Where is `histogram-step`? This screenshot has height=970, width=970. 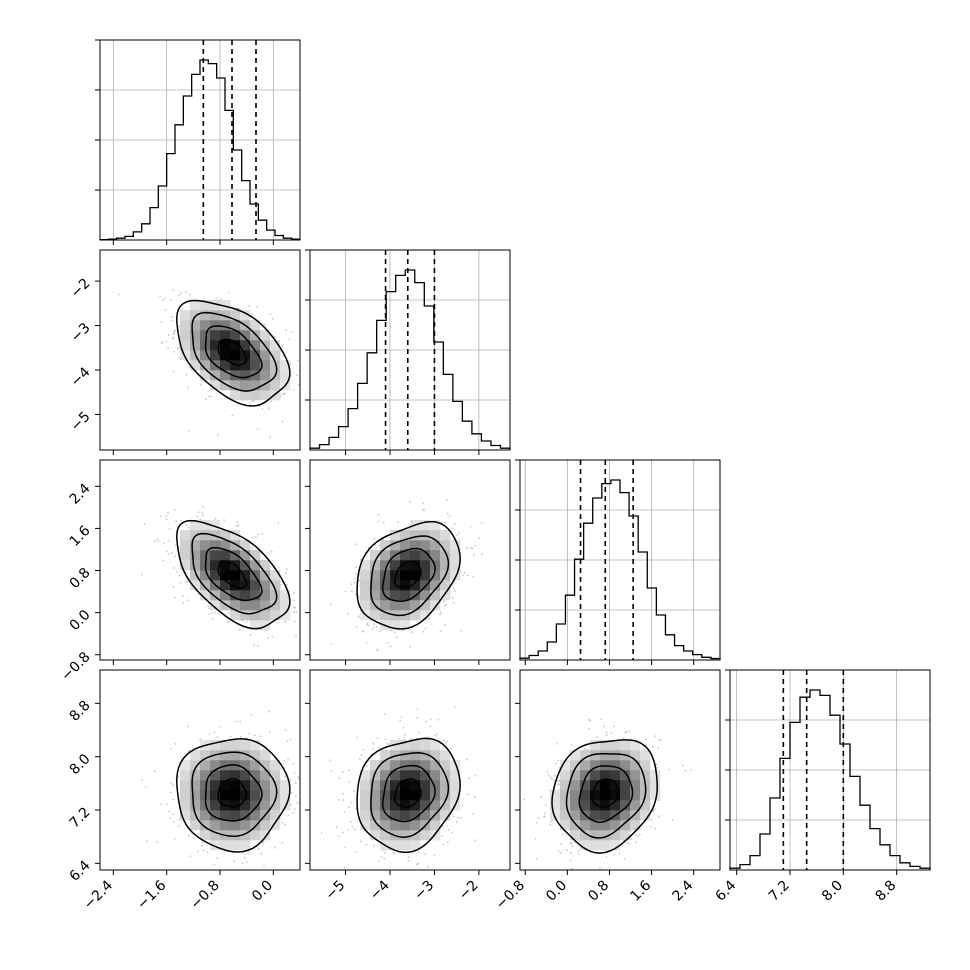
histogram-step is located at coordinates (830, 779).